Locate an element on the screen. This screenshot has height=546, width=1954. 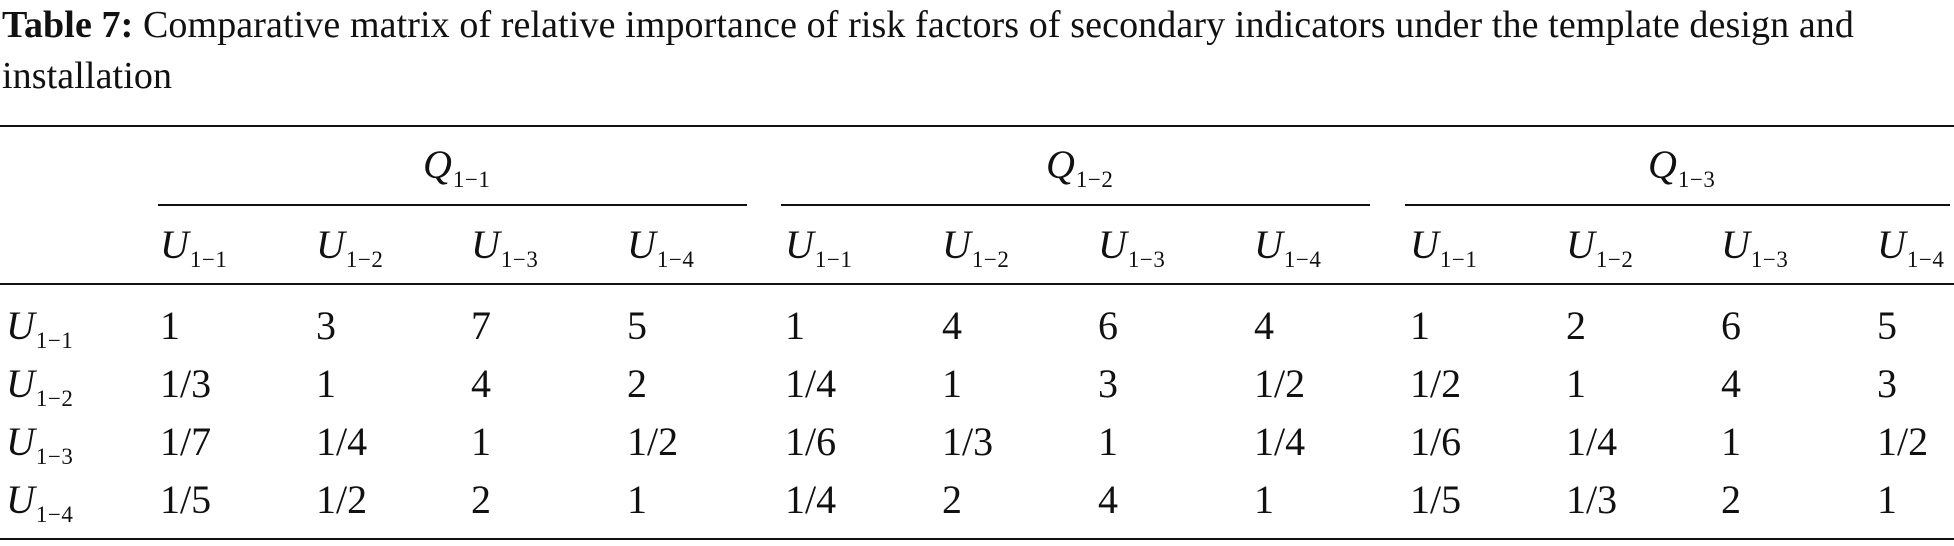
column-header-1: U1−1 is located at coordinates (193, 248).